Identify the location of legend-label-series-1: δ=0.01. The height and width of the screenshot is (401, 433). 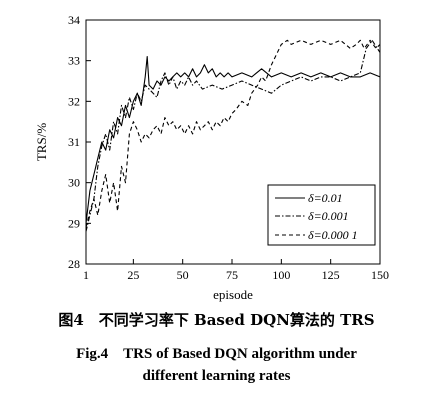
(325, 198).